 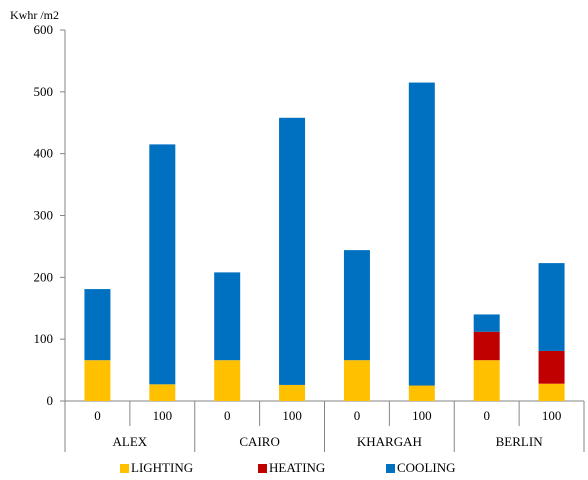 What do you see at coordinates (390, 468) in the screenshot?
I see `legend-swatch-cooling` at bounding box center [390, 468].